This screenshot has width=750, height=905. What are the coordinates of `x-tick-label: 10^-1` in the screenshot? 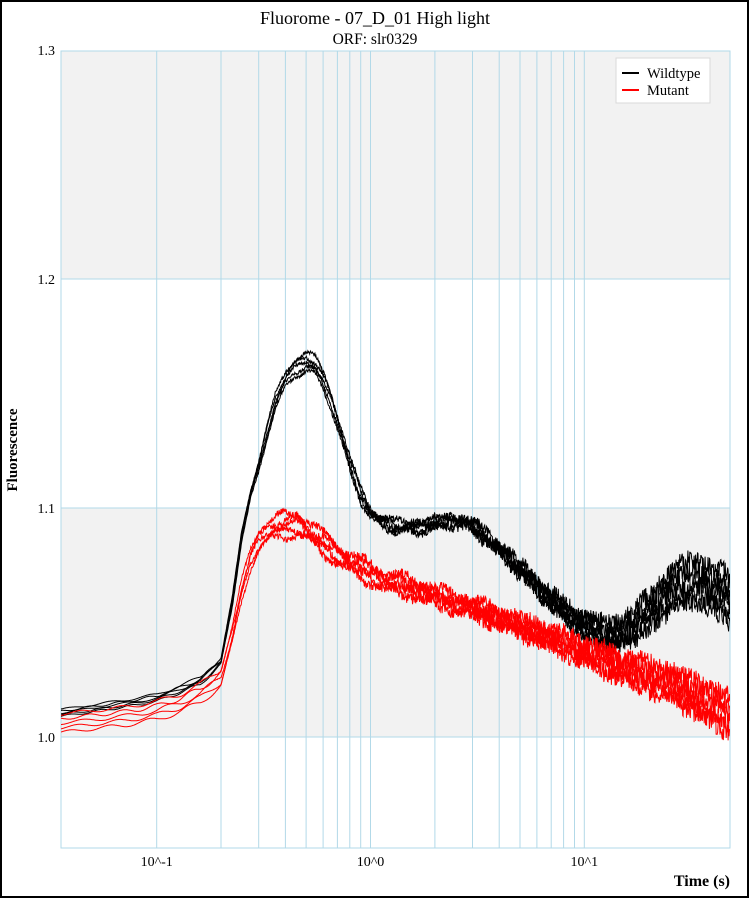 It's located at (157, 862).